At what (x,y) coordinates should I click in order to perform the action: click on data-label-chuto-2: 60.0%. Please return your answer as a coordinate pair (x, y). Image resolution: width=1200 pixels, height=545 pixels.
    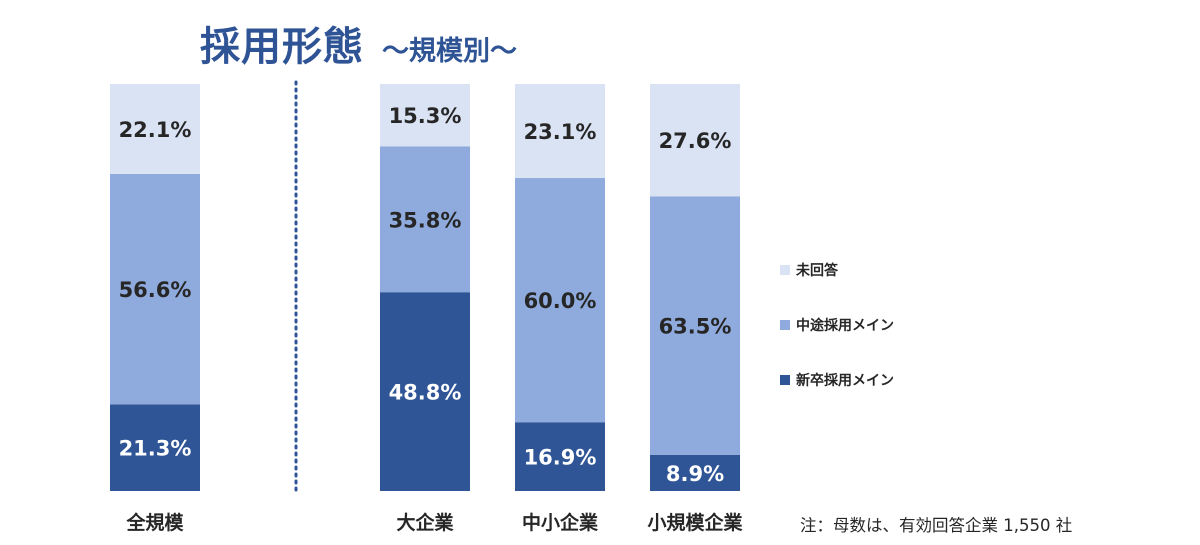
    Looking at the image, I should click on (560, 301).